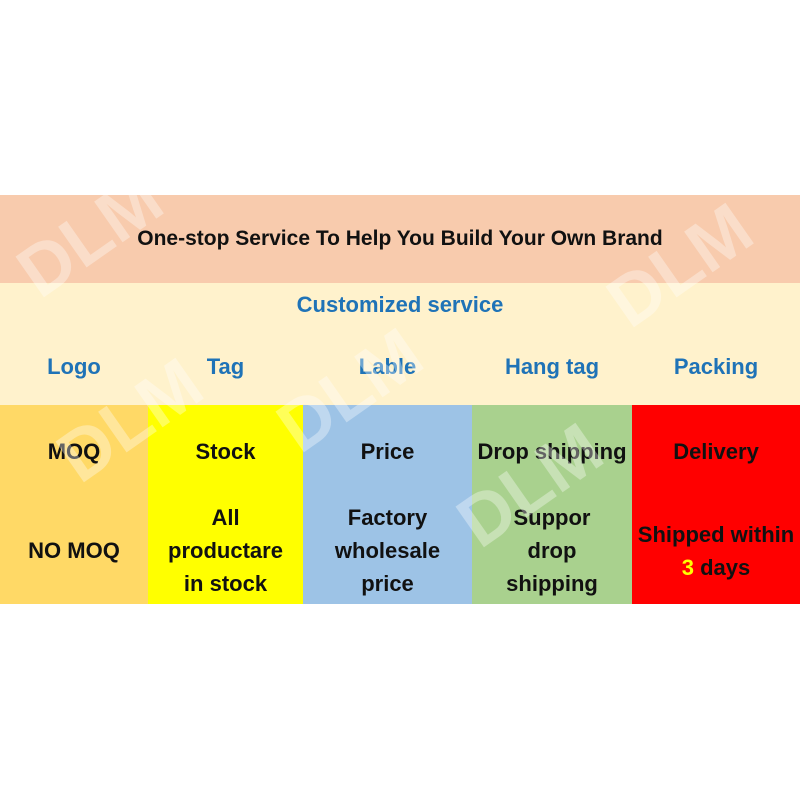 This screenshot has width=800, height=800. Describe the element at coordinates (552, 550) in the screenshot. I see `cell-support-drop-shipping: Suppor drop shipping` at that location.